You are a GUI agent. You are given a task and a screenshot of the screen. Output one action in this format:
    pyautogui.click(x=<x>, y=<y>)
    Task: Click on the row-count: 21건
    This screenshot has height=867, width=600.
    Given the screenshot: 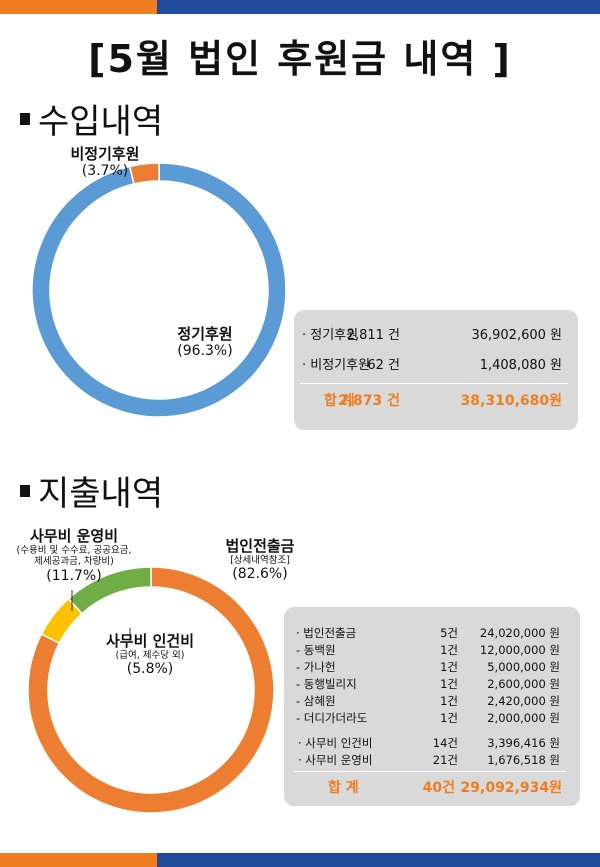 What is the action you would take?
    pyautogui.click(x=445, y=760)
    